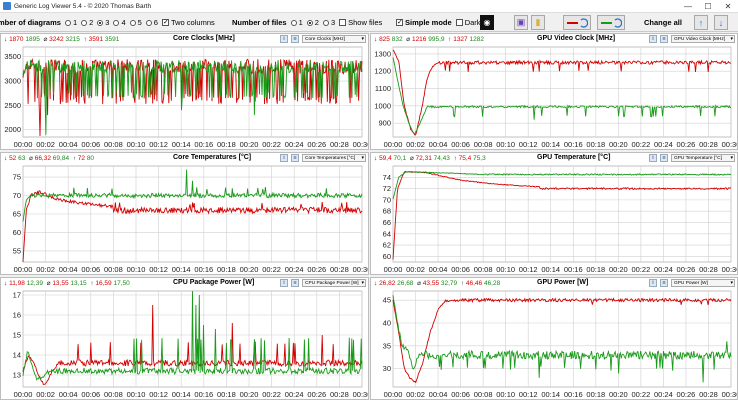 The width and height of the screenshot is (738, 400). I want to click on metric-select: GPU Video Clock [MHz] ▾, so click(703, 39).